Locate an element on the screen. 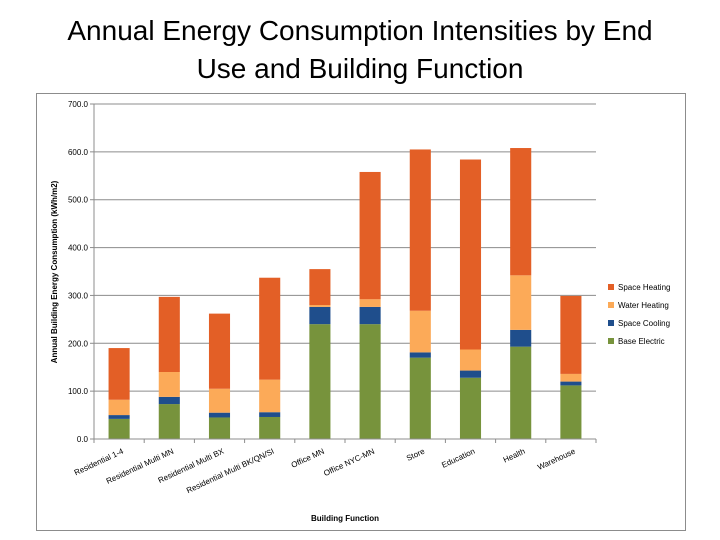 Image resolution: width=720 pixels, height=540 pixels. x-category-label: Education is located at coordinates (458, 458).